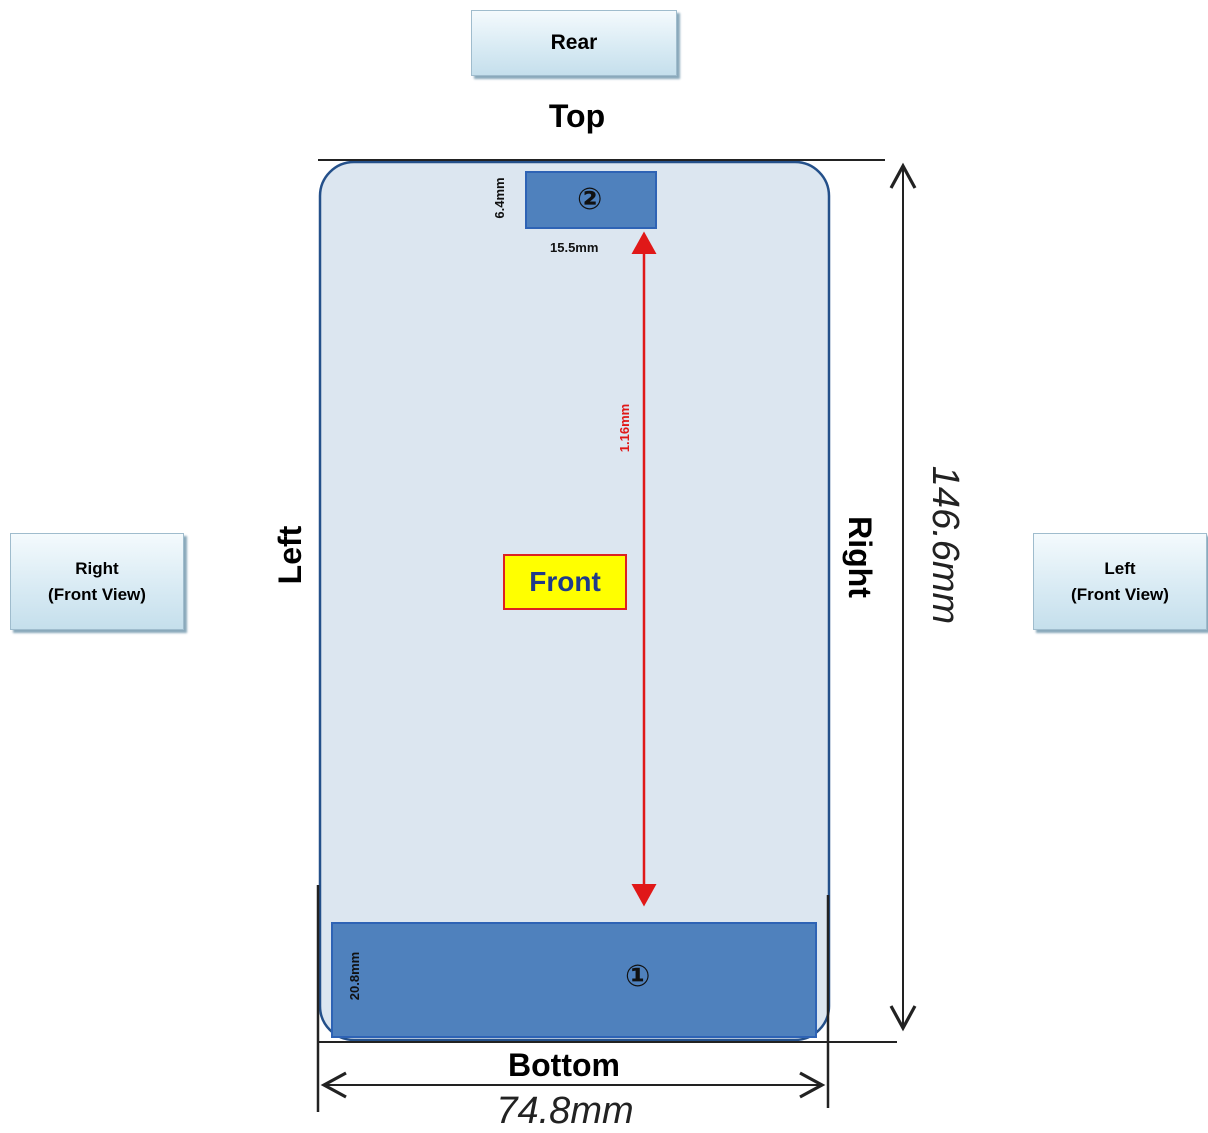  I want to click on left-front-view-tag: Left (Front View), so click(1120, 581).